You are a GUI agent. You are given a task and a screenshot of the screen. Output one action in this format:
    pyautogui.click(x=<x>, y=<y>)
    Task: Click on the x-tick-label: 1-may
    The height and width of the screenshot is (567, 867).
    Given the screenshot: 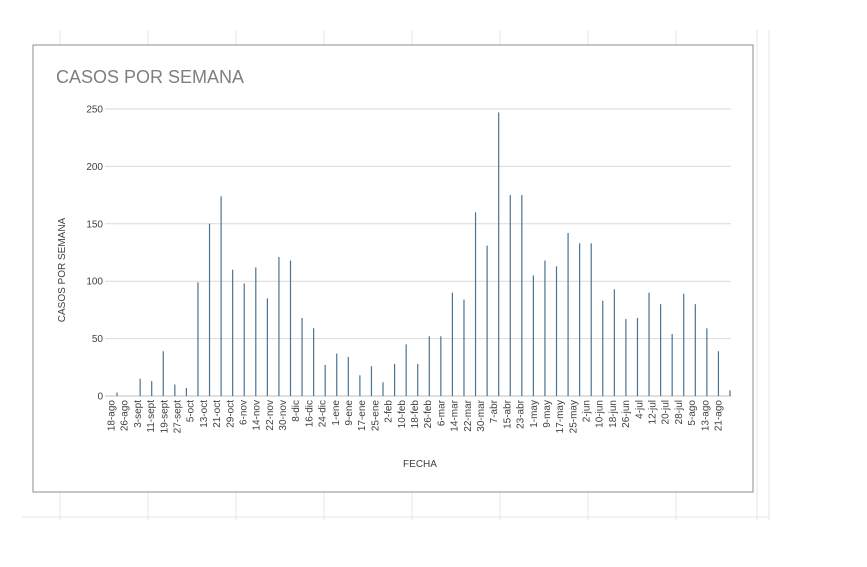 What is the action you would take?
    pyautogui.click(x=534, y=414)
    